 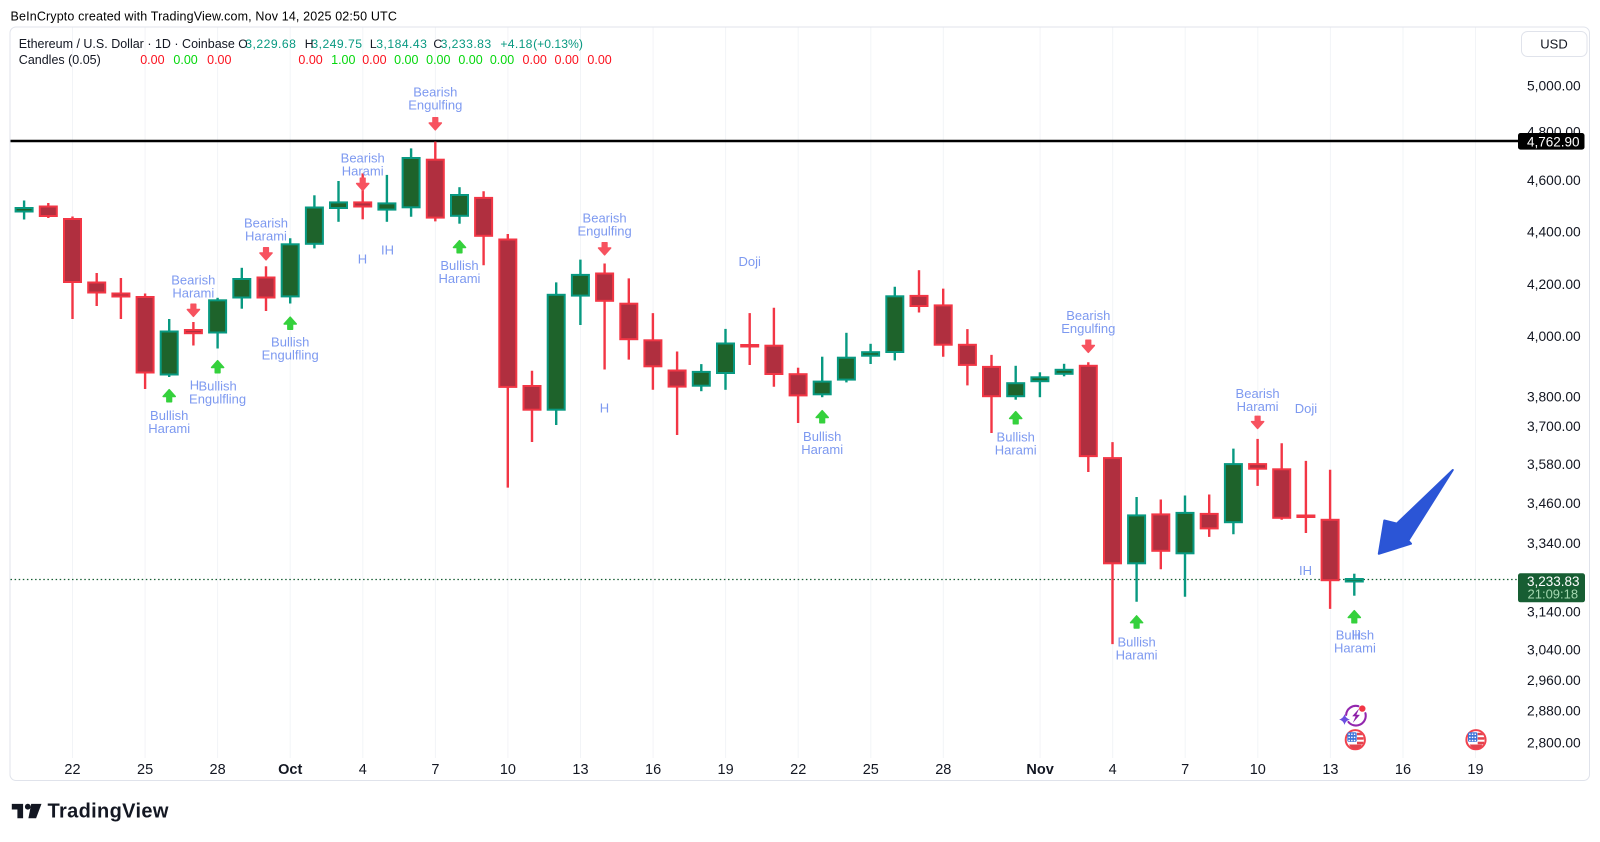 I want to click on svg-text: 2,960.00, so click(x=1554, y=680).